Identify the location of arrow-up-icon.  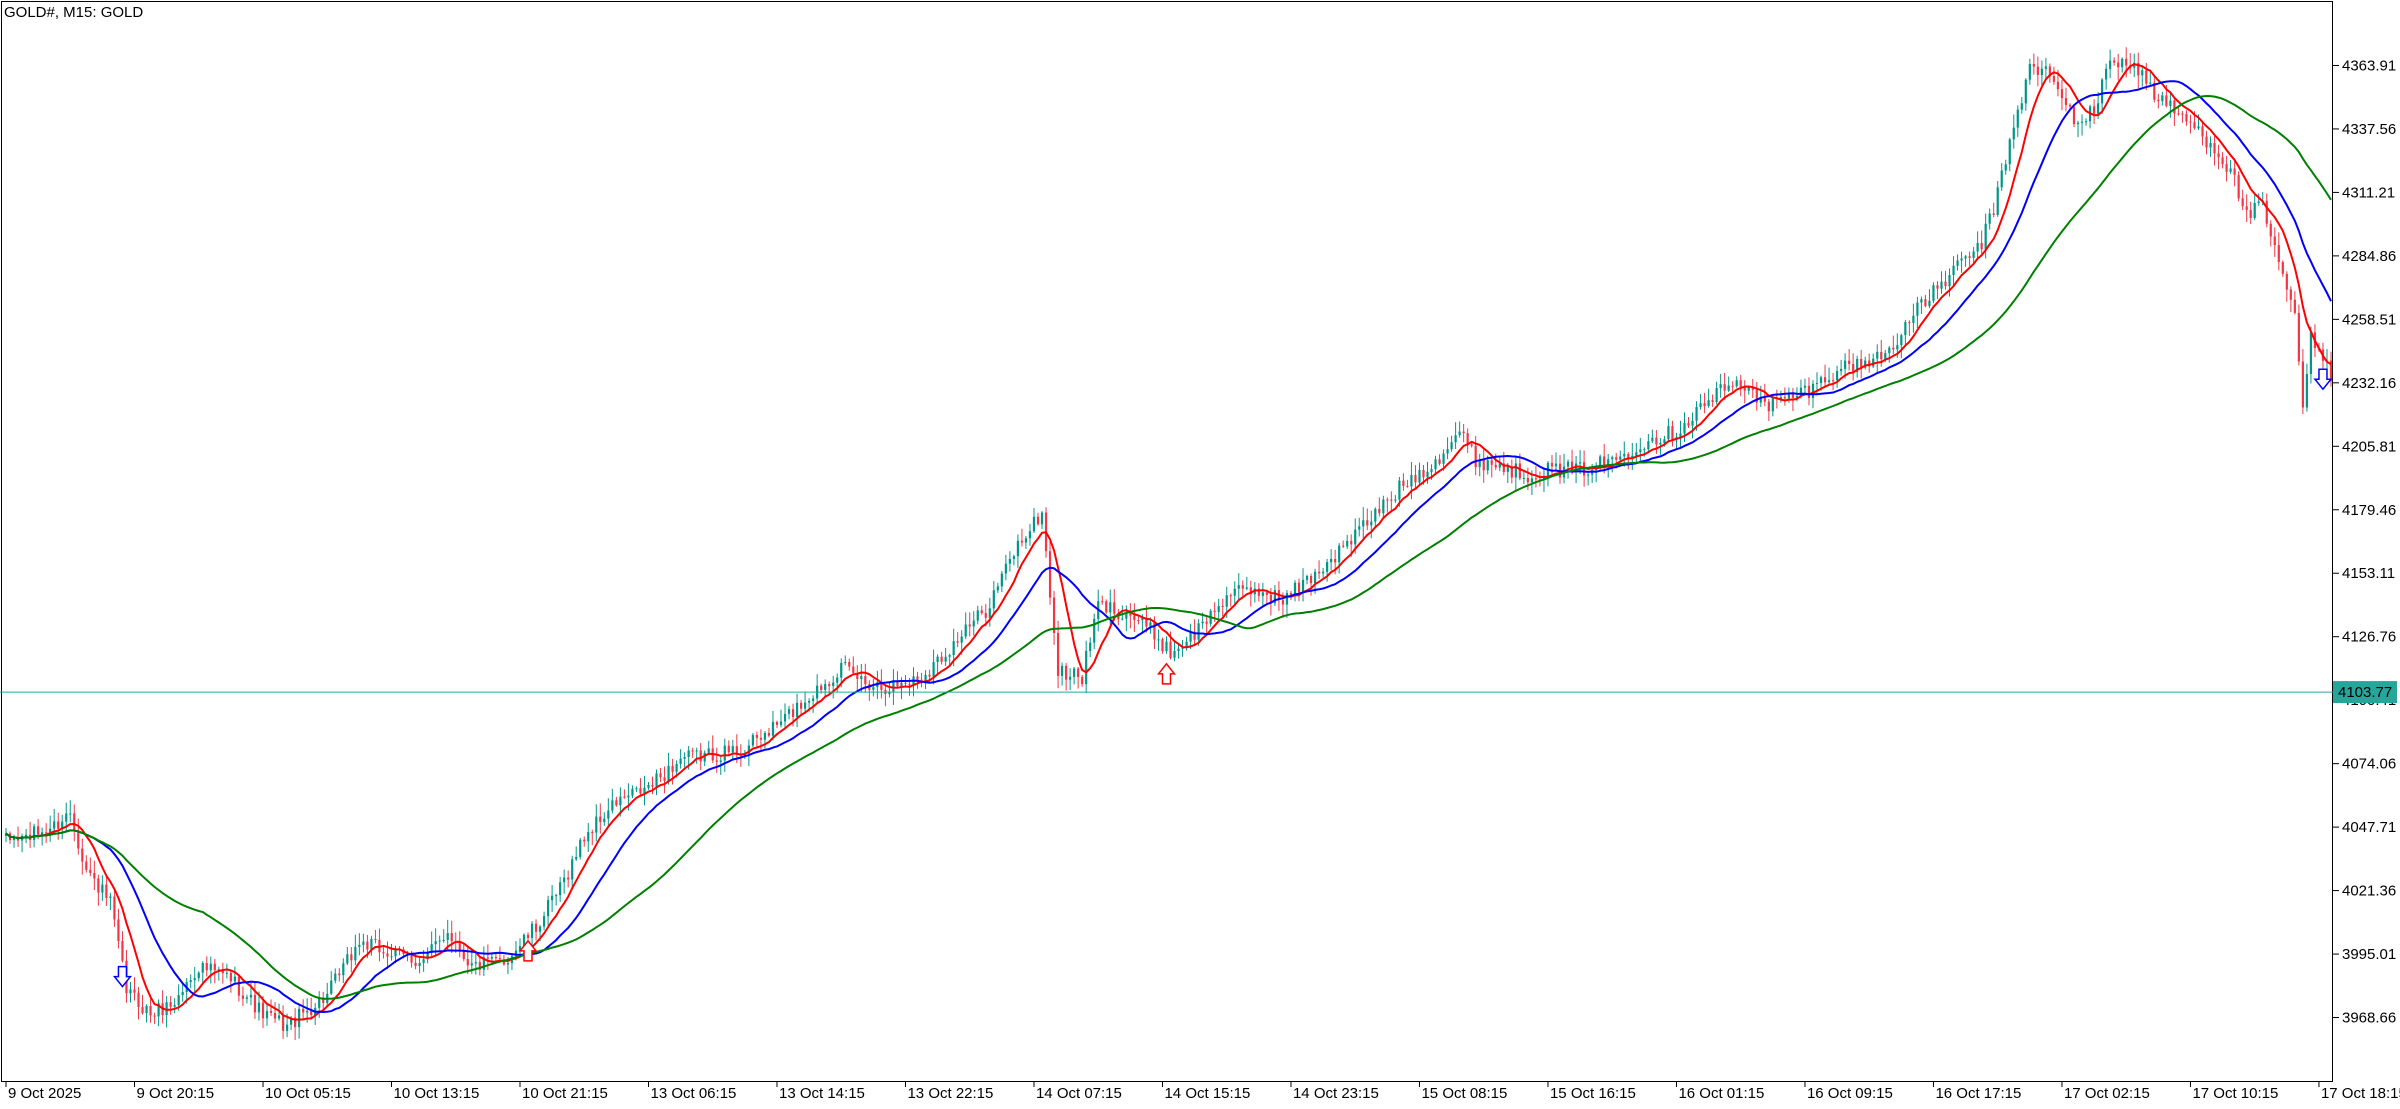
(1166, 673).